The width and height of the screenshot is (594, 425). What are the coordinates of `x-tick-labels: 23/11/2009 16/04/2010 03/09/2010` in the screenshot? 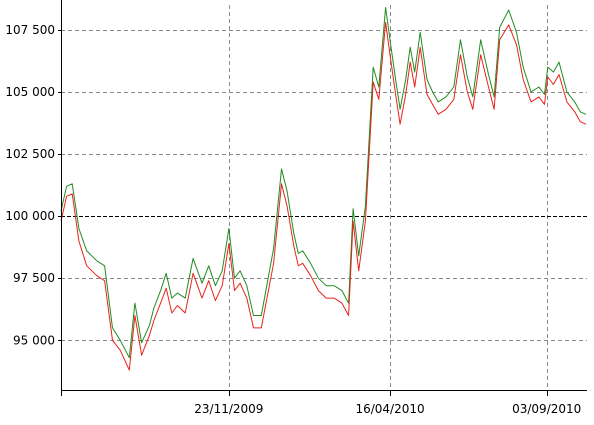 It's located at (387, 409).